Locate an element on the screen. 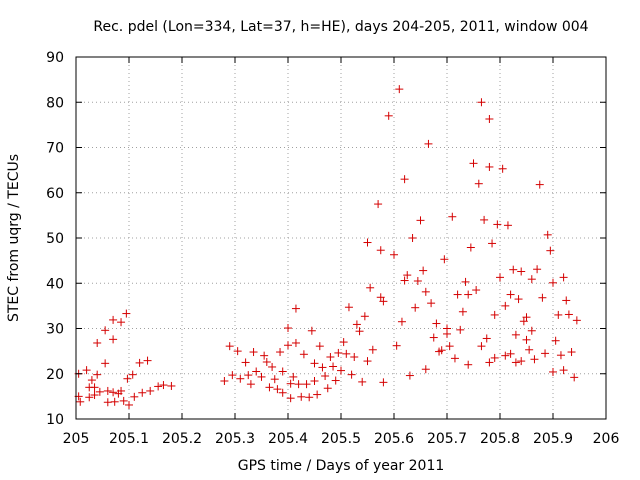 This screenshot has height=480, width=640. x-tick-label: 205.6 is located at coordinates (394, 439).